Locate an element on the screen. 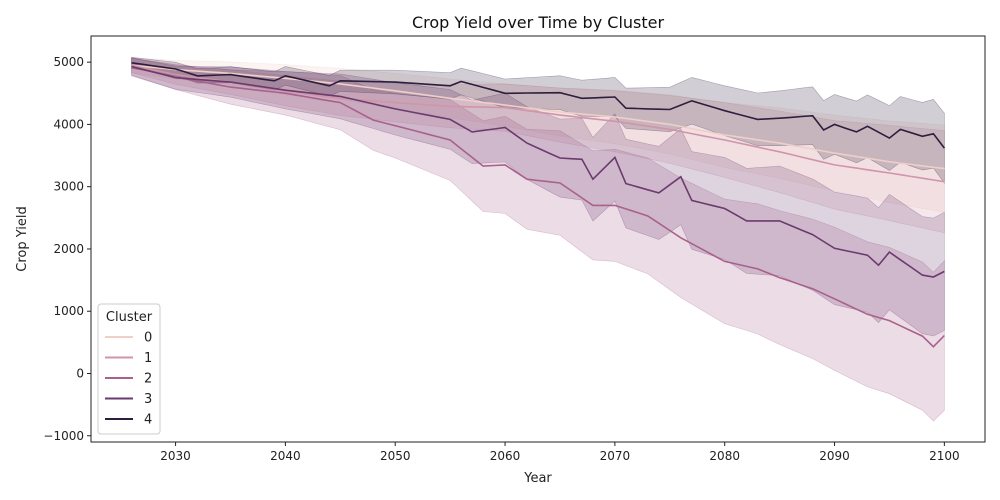 Image resolution: width=1000 pixels, height=500 pixels. y-tick-label: 2000 is located at coordinates (68, 249).